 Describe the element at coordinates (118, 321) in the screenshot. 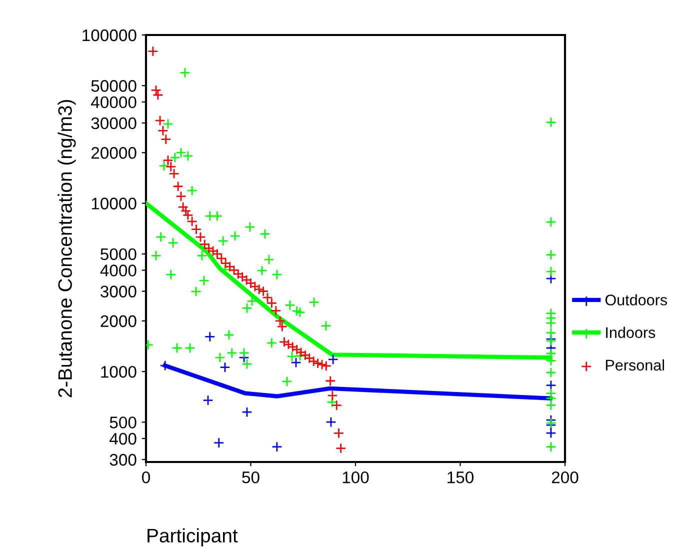

I see `y-tick-label: 2000` at that location.